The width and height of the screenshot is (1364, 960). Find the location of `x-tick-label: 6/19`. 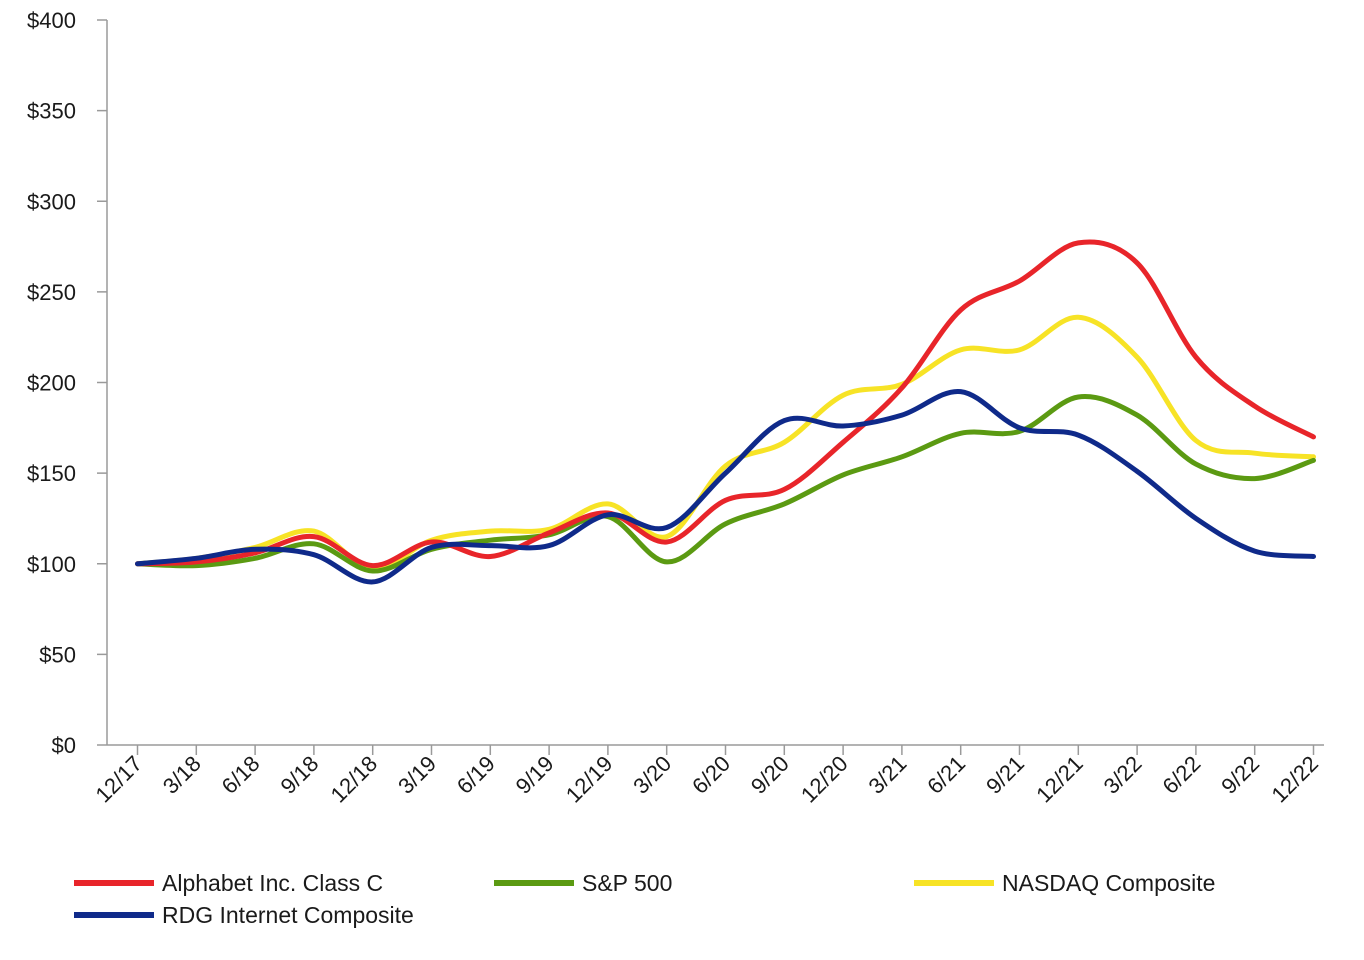

x-tick-label: 6/19 is located at coordinates (476, 775).